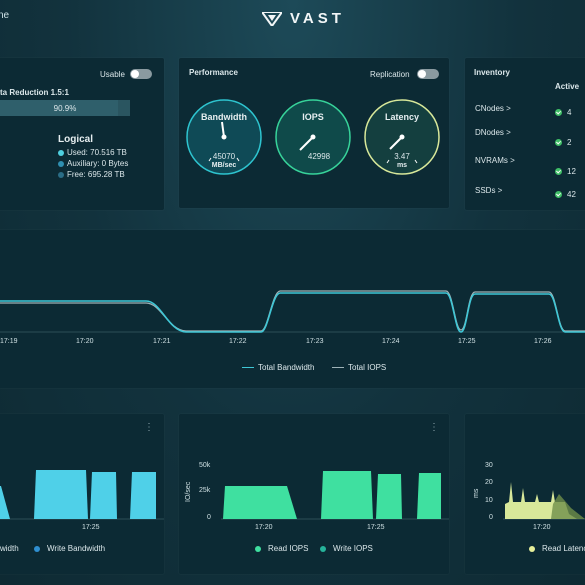 Image resolution: width=585 pixels, height=585 pixels. Describe the element at coordinates (565, 171) in the screenshot. I see `inventory-value: 12` at that location.